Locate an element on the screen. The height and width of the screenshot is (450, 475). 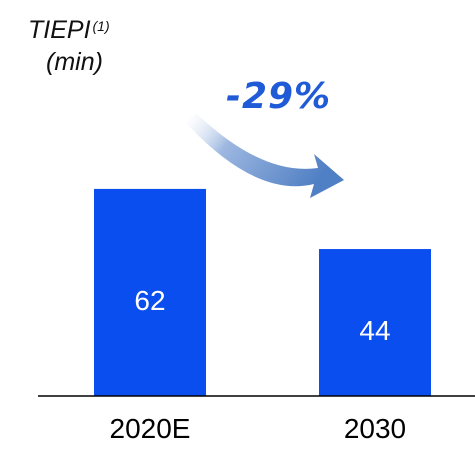
y-axis-unit: (min) is located at coordinates (74, 62).